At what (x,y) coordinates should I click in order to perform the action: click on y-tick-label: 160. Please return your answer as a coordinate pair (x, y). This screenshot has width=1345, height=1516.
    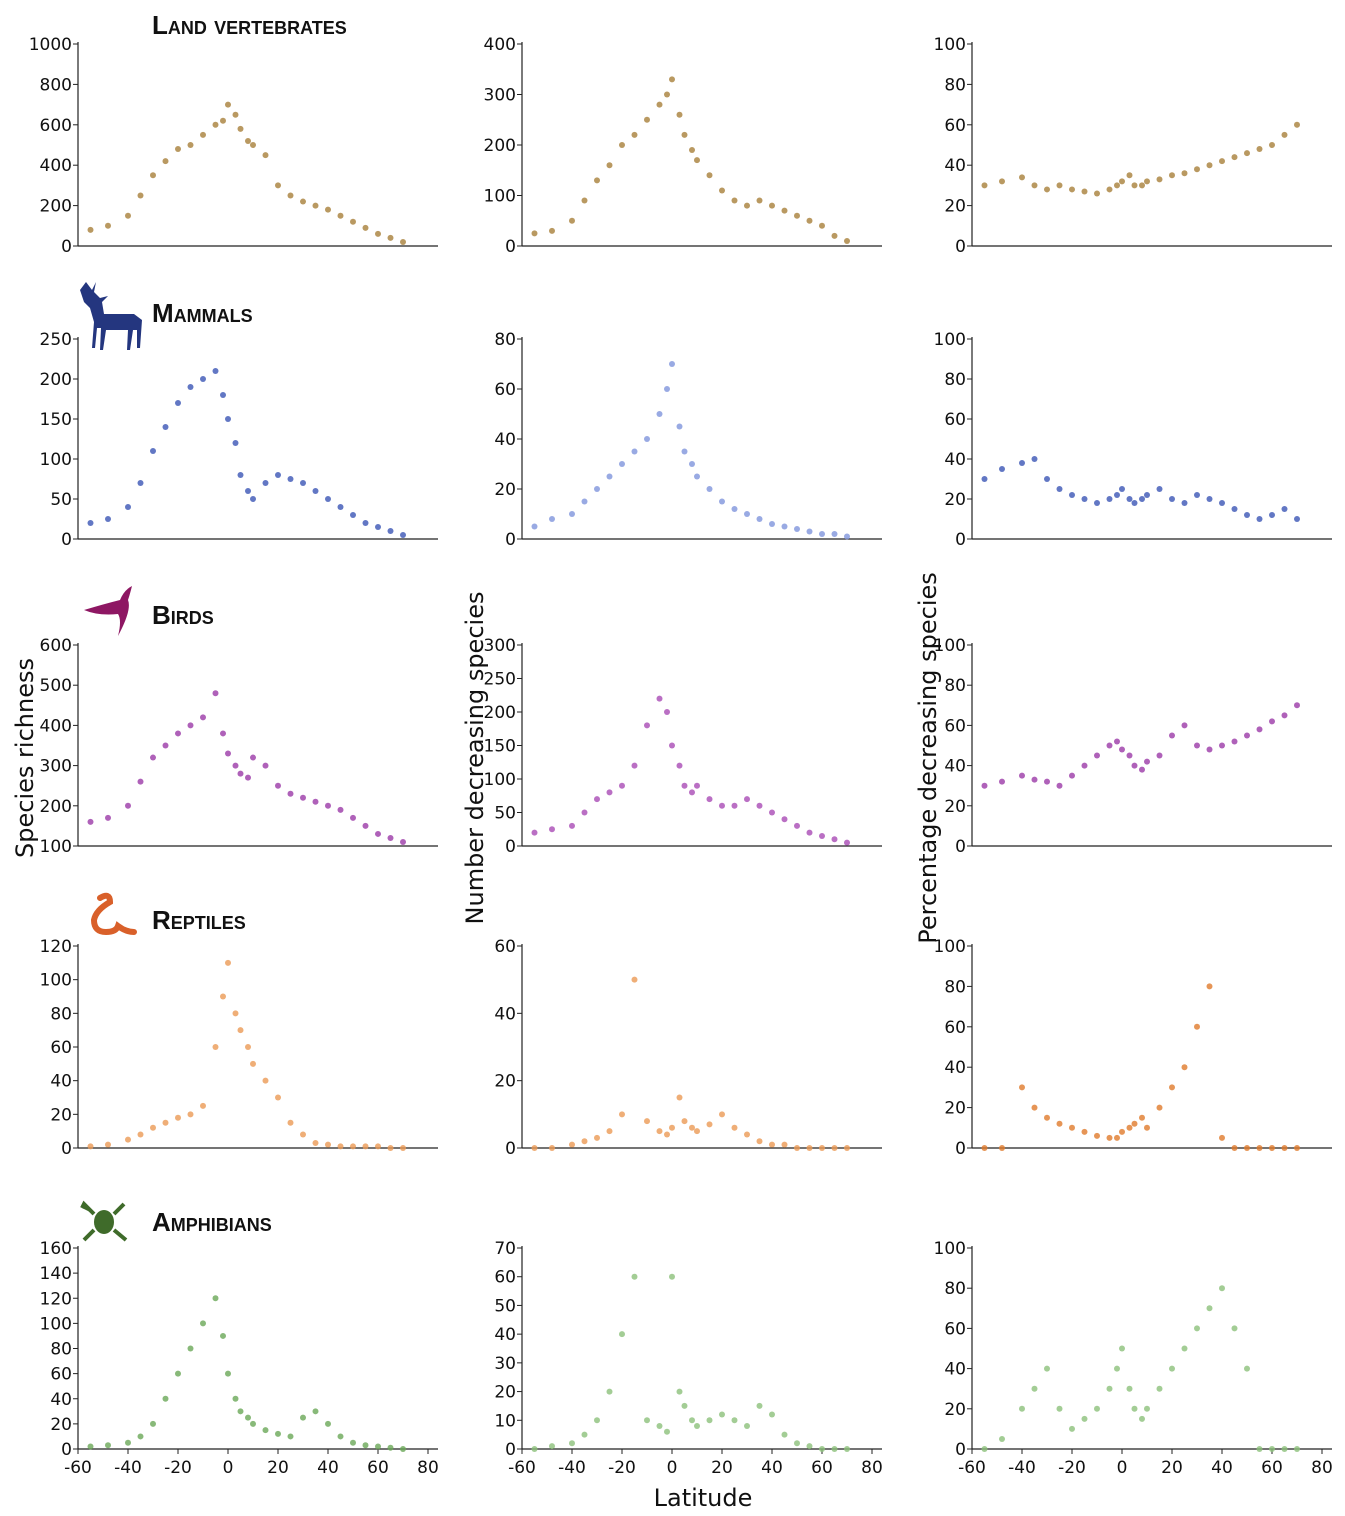
    Looking at the image, I should click on (56, 1249).